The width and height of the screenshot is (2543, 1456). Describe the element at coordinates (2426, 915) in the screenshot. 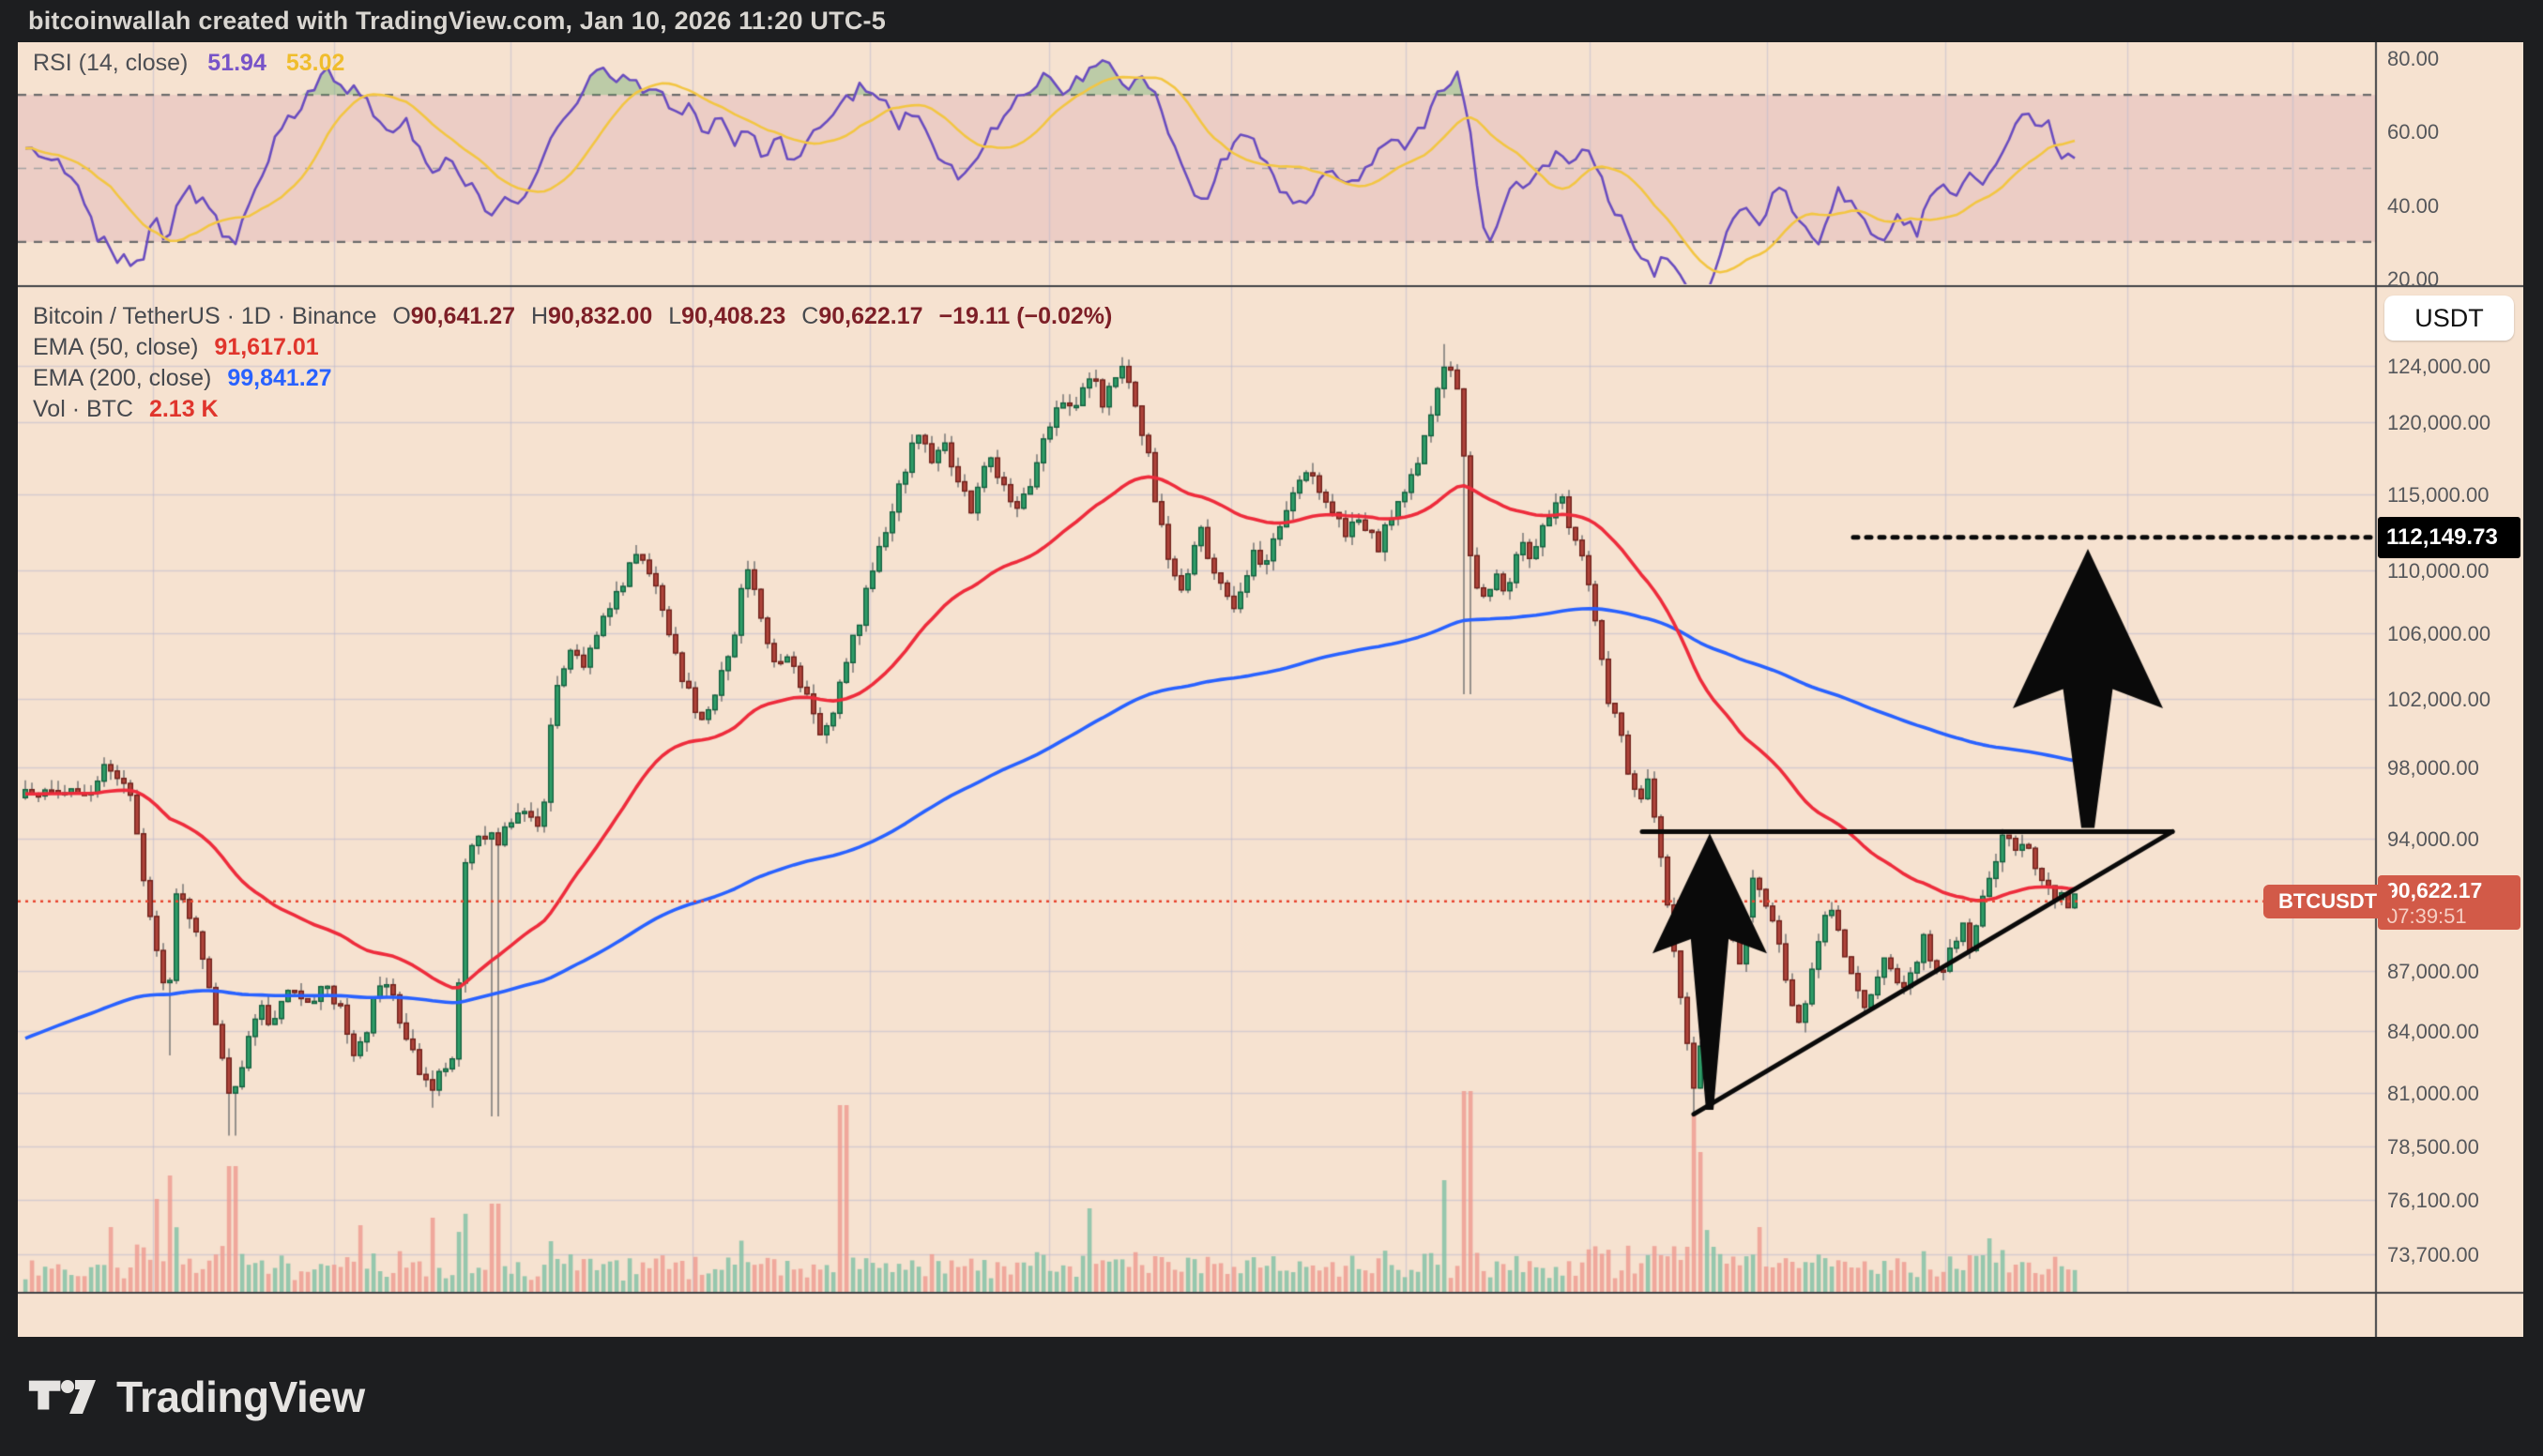

I see `bar-countdown: 07:39:51` at that location.